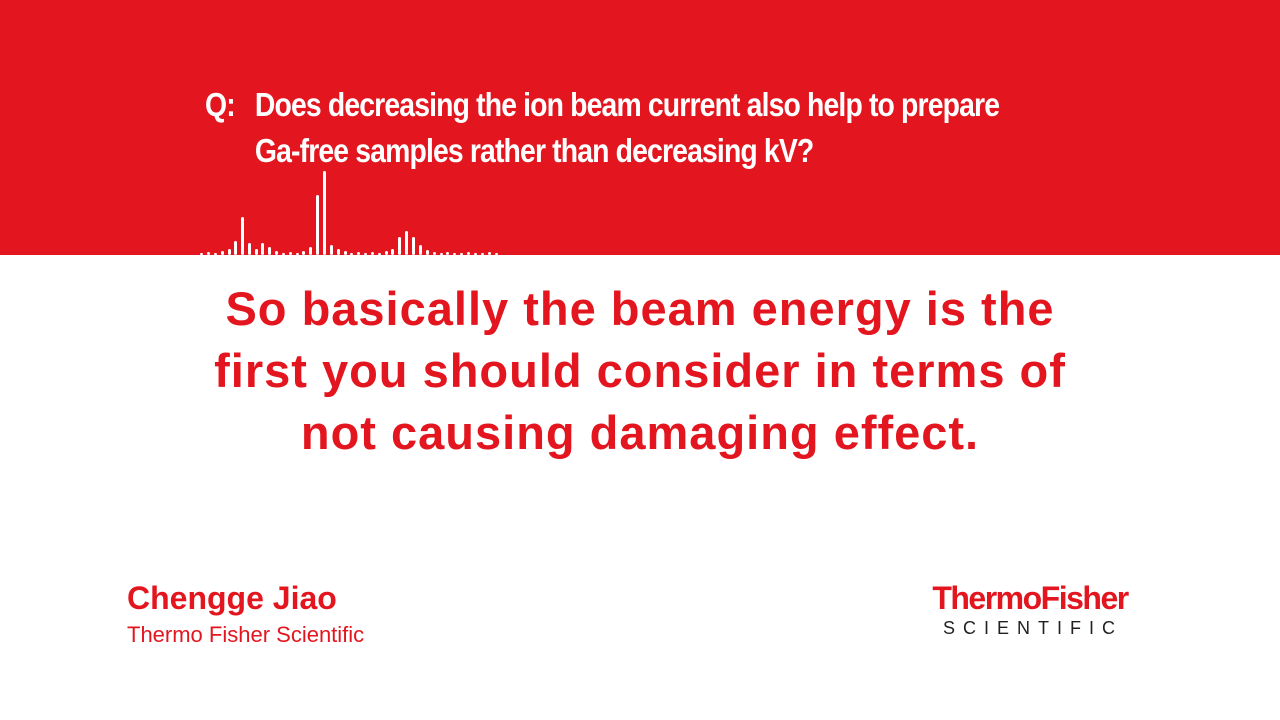 The width and height of the screenshot is (1280, 720). I want to click on caption-line-1: So basically the beam energy is the, so click(640, 308).